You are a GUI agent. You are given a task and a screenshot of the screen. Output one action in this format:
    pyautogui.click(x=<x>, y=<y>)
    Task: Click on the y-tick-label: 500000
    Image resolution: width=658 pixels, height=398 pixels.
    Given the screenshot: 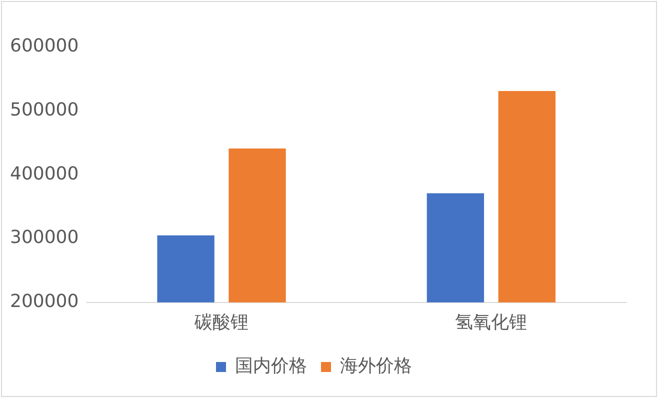 What is the action you would take?
    pyautogui.click(x=44, y=110)
    